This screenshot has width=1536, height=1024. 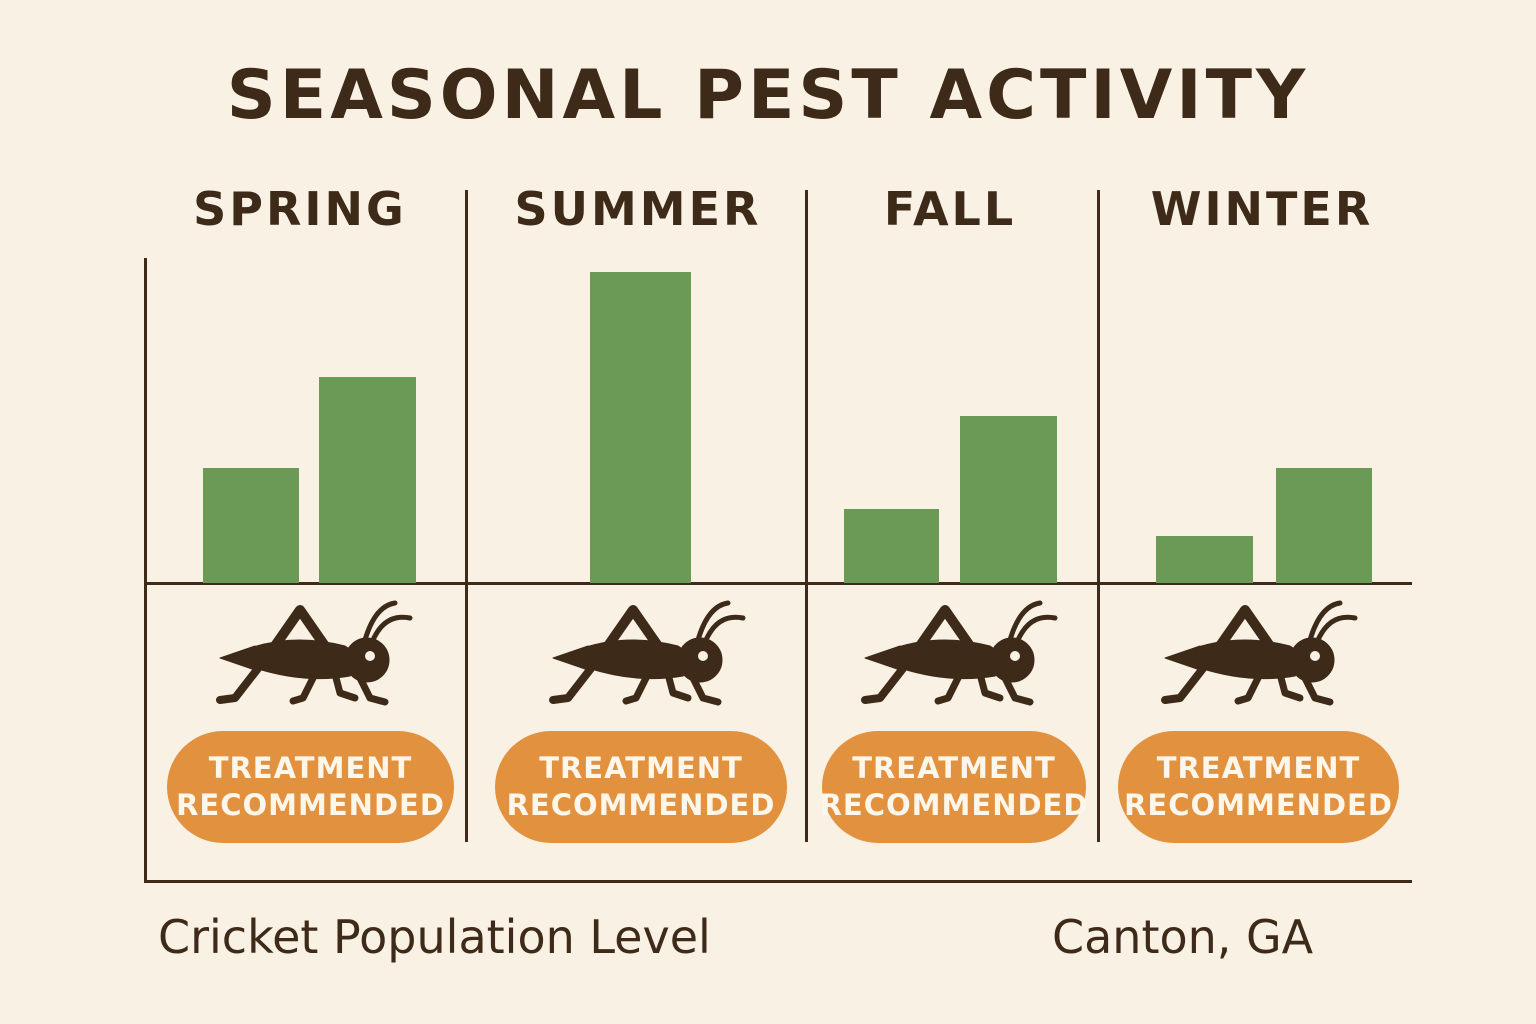 I want to click on treatment-badge-winter: TREATMENT RECOMMENDED, so click(x=1258, y=787).